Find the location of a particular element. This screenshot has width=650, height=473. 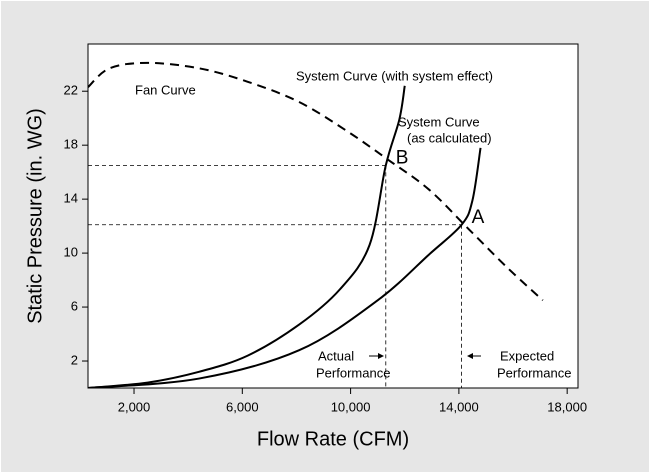

y-tick-label: 6 is located at coordinates (74, 305).